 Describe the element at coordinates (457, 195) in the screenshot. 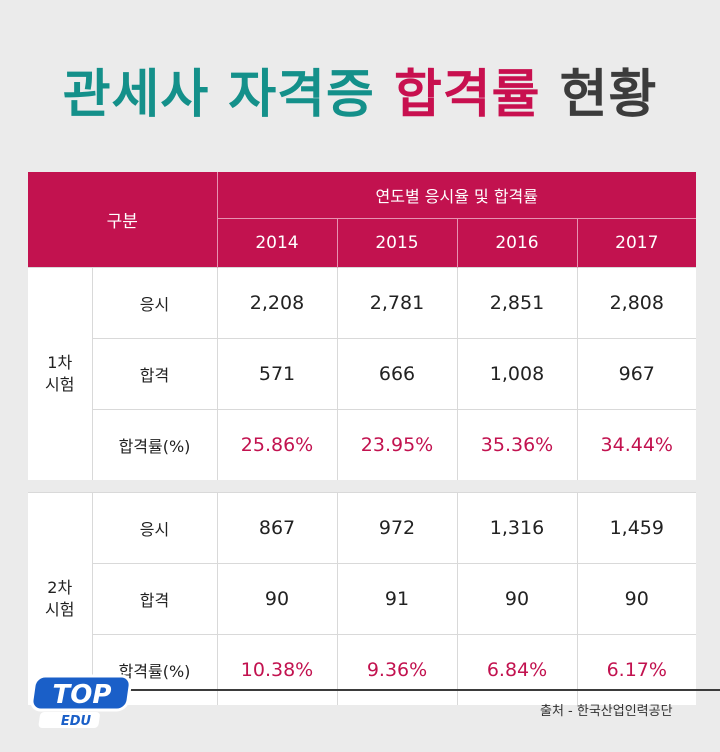

I see `group-header: 연도별 응시율 및 합격률` at that location.